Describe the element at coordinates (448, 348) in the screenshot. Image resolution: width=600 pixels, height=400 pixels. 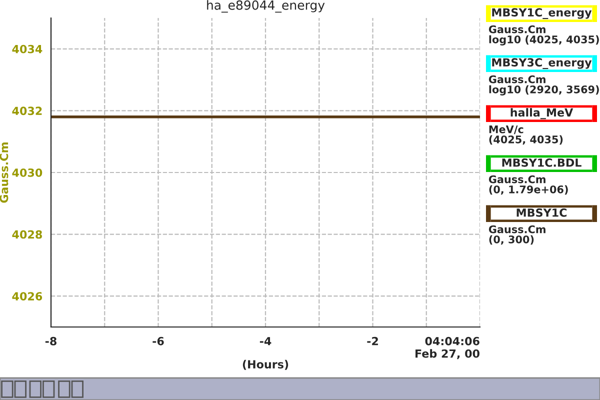
I see `x-tick-label: 04:04:06 Feb 27, 00` at that location.